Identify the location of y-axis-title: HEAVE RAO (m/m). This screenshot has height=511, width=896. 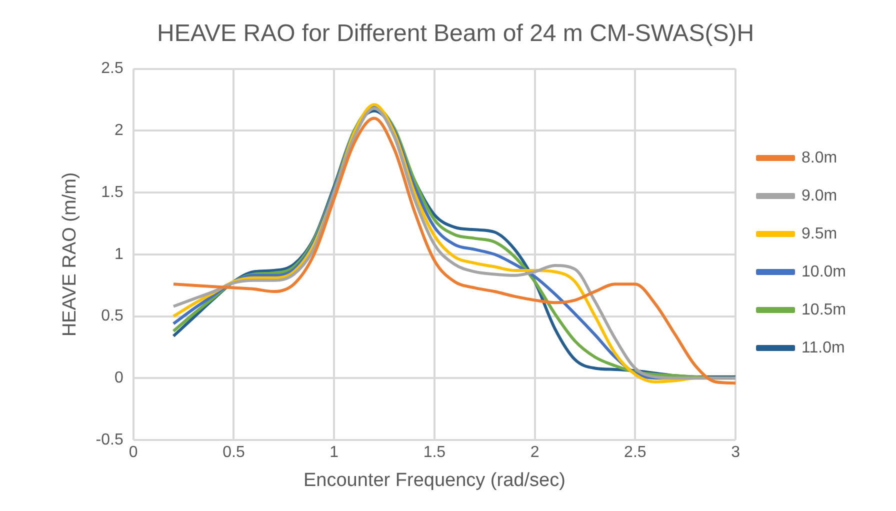
(70, 254).